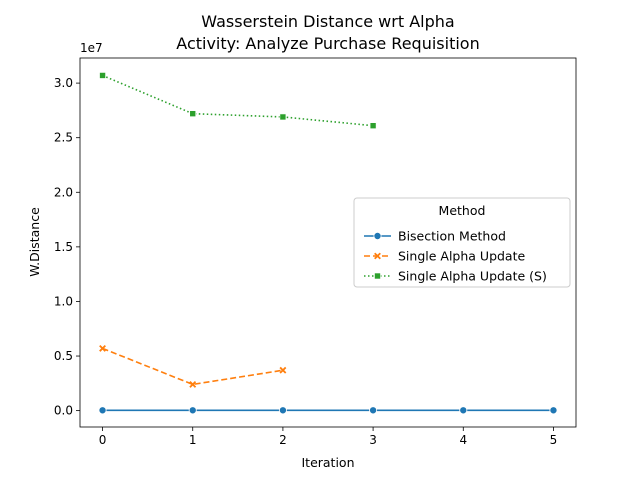  I want to click on chart-title: Wasserstein Distance wrt Alpha, so click(327, 21).